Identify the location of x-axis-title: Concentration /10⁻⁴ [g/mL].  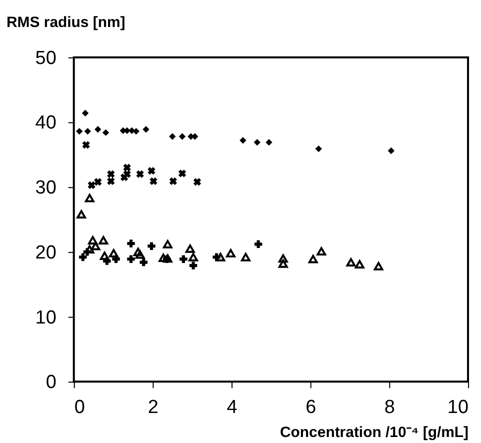
(374, 433).